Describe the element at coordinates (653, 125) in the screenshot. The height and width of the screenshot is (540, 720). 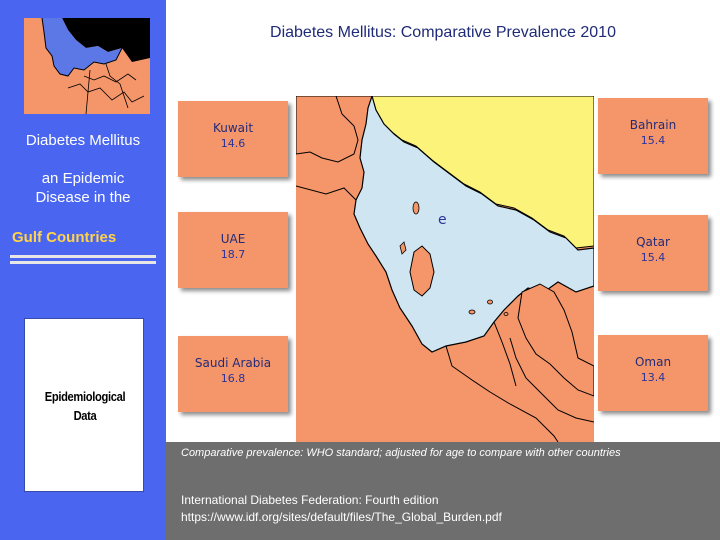
I see `country-name: Bahrain` at that location.